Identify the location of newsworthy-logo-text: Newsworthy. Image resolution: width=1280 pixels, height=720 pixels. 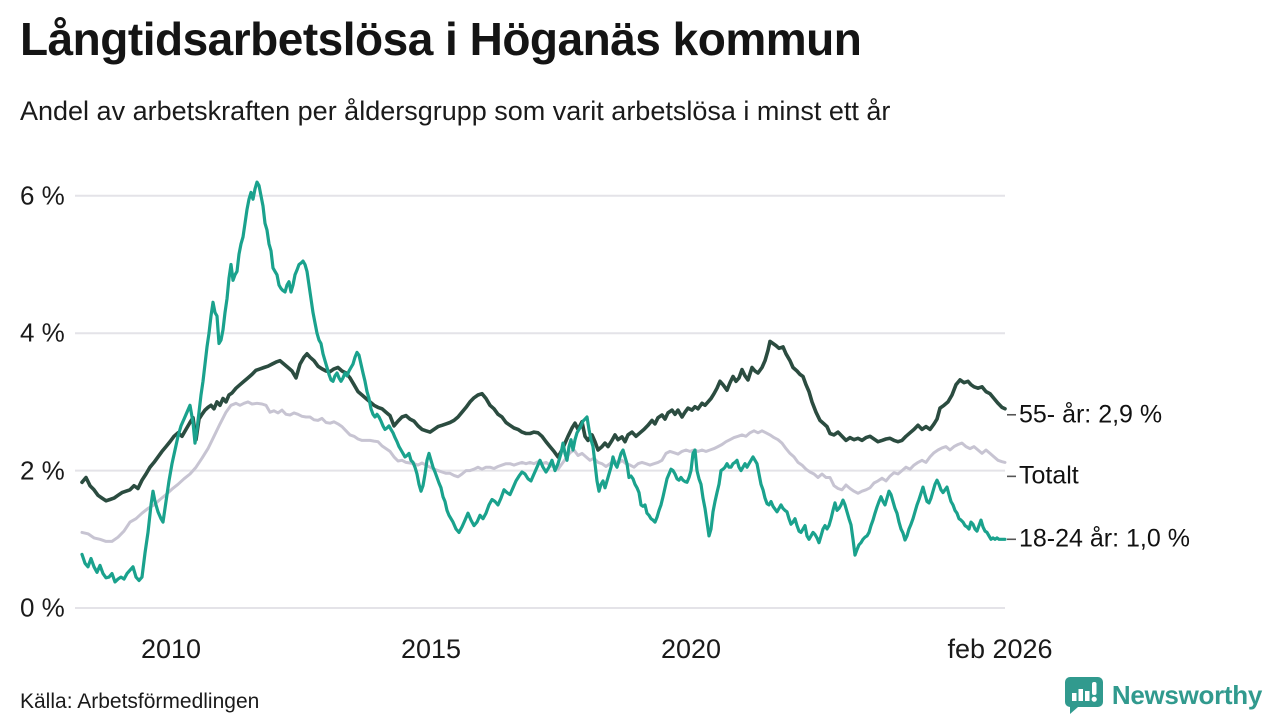
(1186, 694).